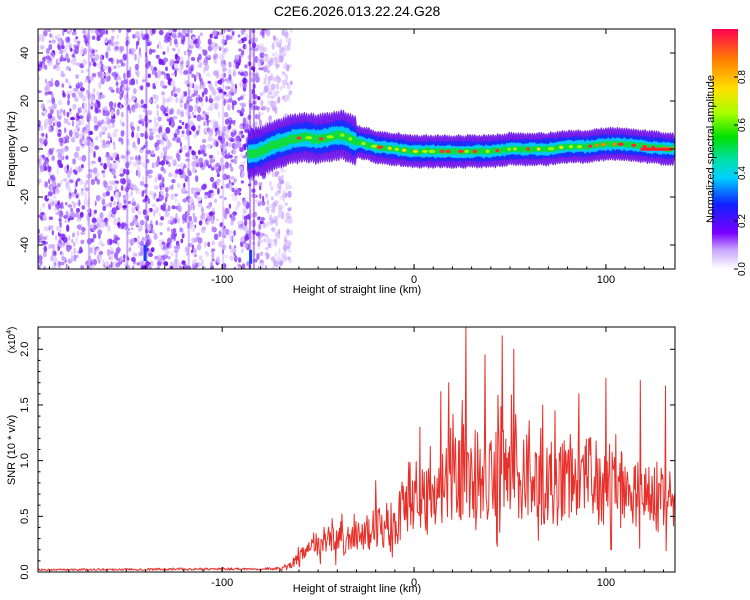  I want to click on colorbar-tick-label: 0.2, so click(742, 221).